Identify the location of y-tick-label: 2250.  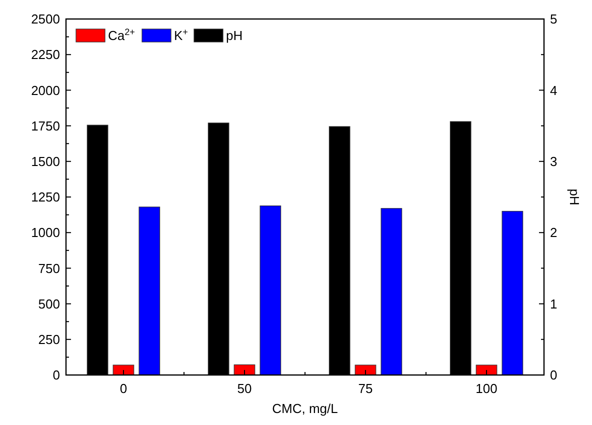
(45, 54).